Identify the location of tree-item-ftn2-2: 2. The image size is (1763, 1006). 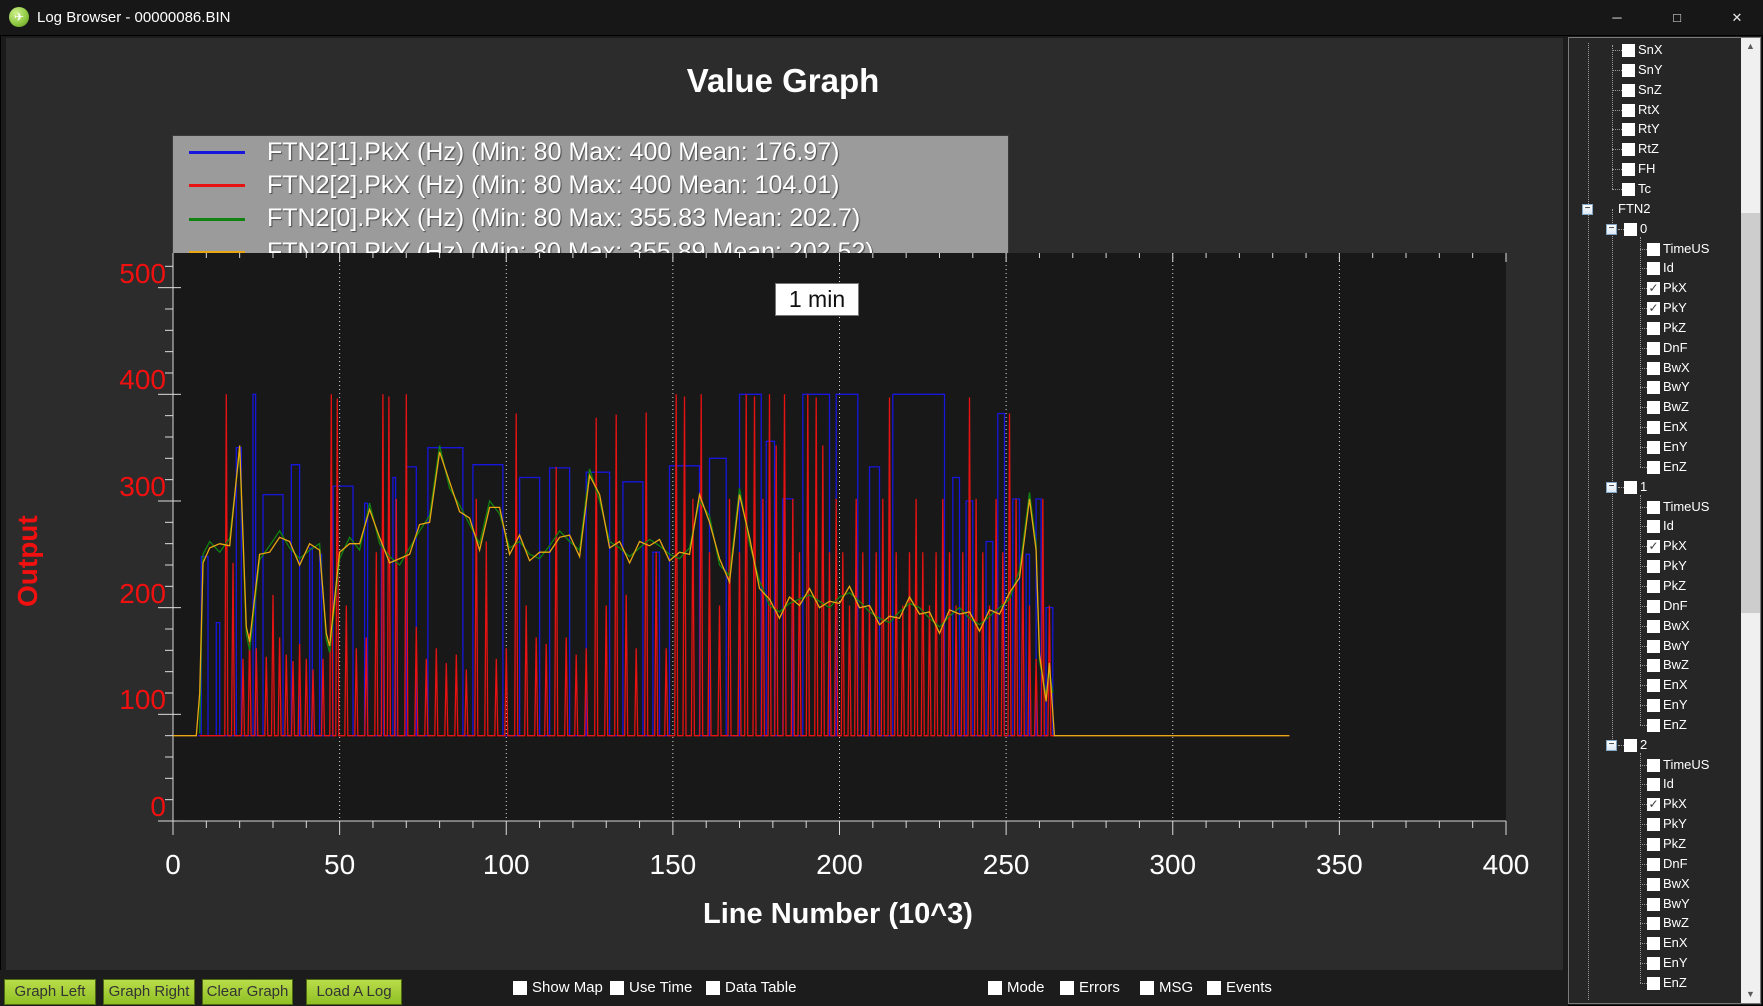
(1644, 744).